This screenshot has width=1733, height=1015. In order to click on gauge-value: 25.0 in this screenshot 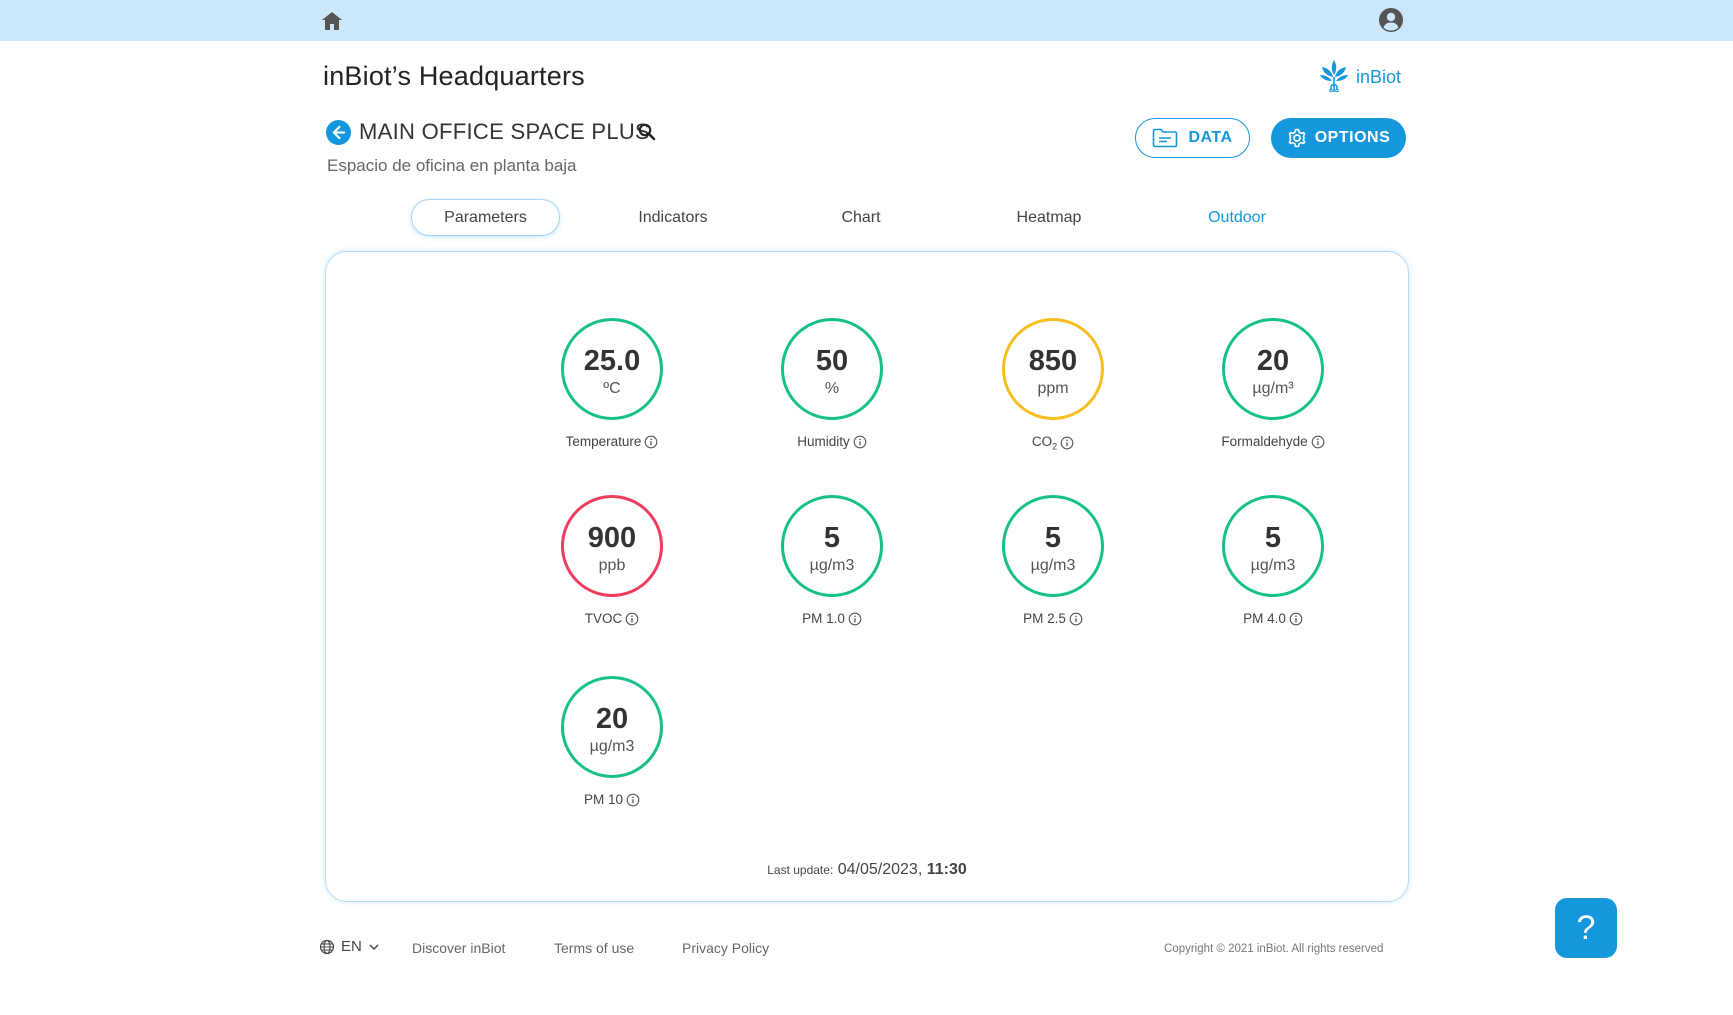, I will do `click(612, 361)`.